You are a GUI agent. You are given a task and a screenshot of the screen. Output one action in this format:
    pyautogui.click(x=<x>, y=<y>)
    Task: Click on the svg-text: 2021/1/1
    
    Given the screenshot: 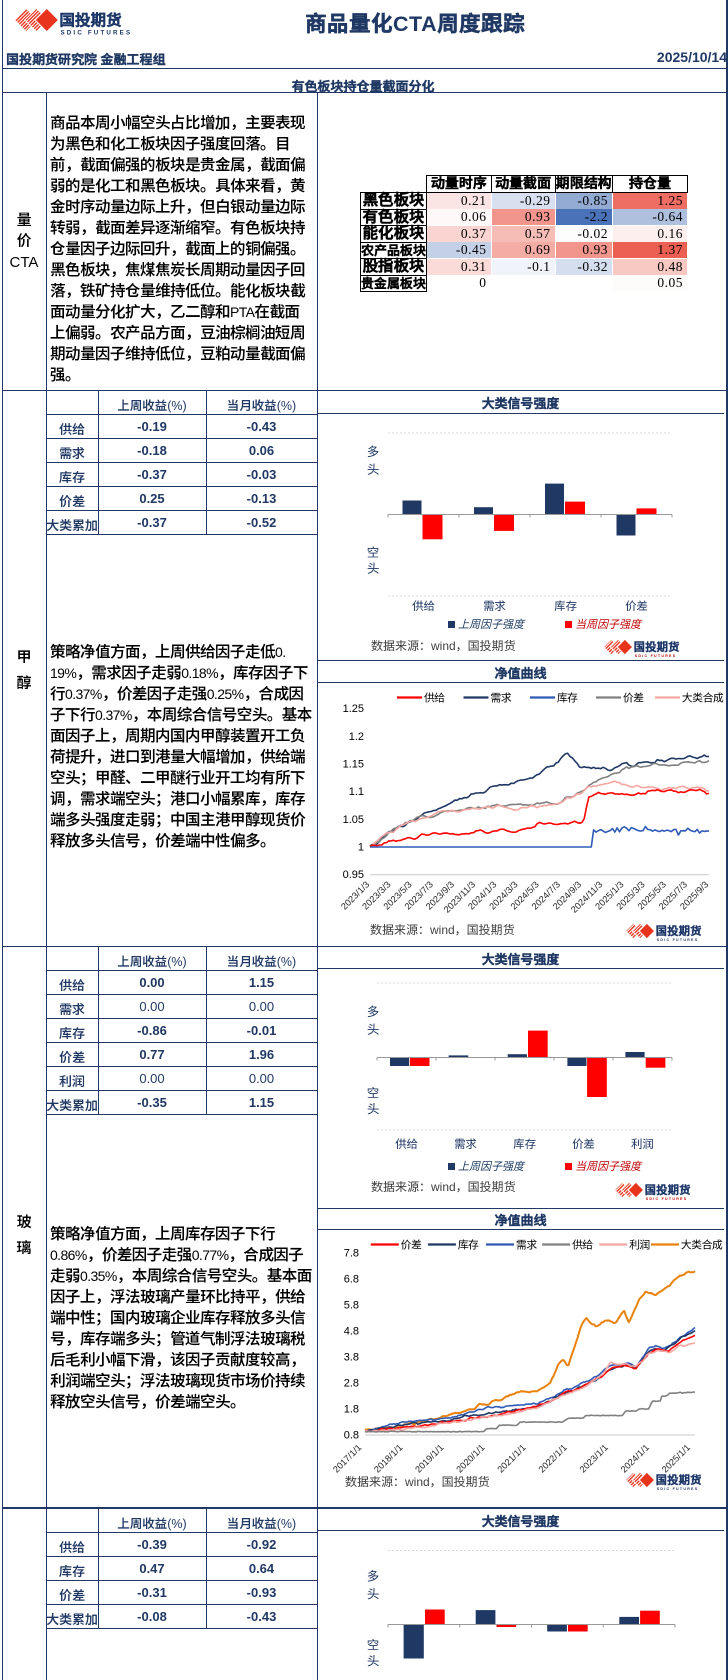 What is the action you would take?
    pyautogui.click(x=511, y=1458)
    